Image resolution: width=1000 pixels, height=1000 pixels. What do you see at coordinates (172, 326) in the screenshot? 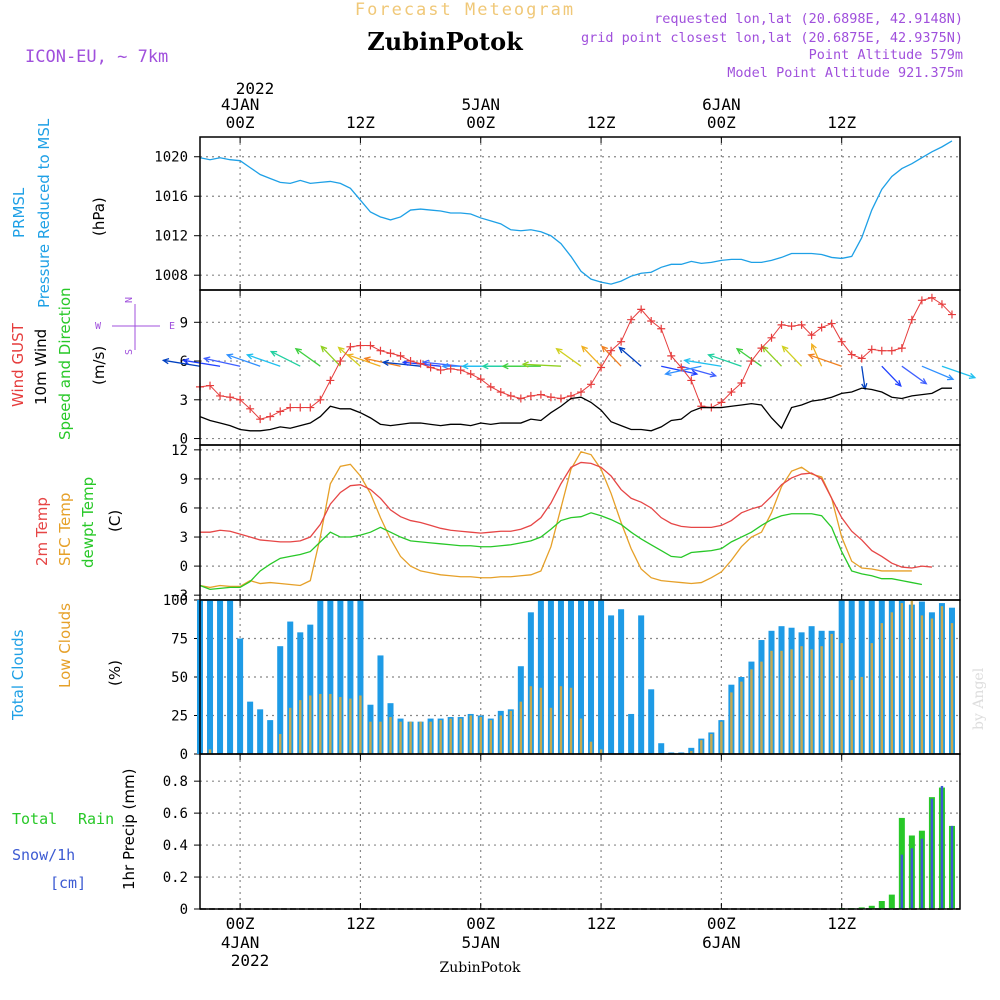
I see `svg-text: E` at bounding box center [172, 326].